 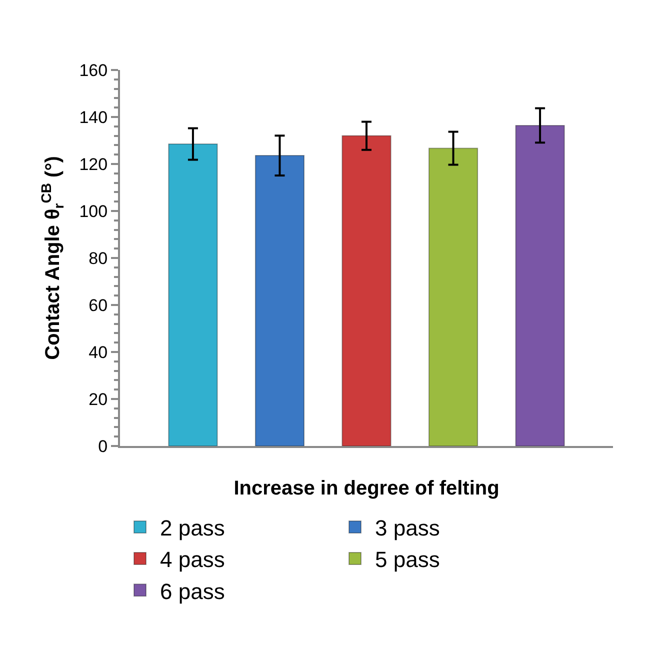 What do you see at coordinates (93, 211) in the screenshot?
I see `y-tick-label: 100` at bounding box center [93, 211].